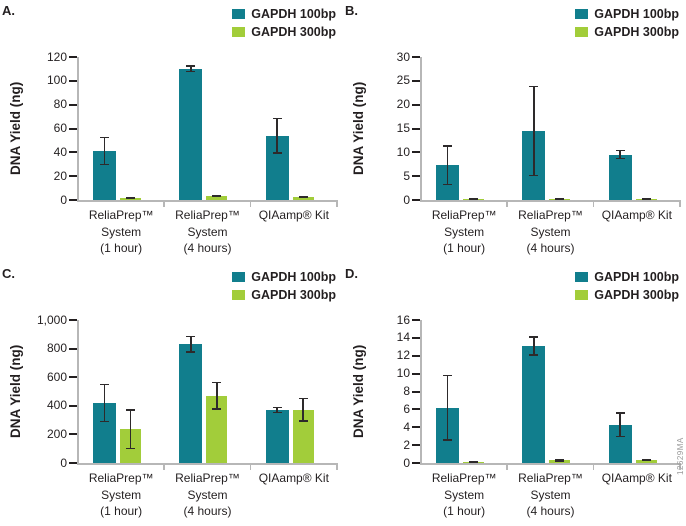 Image resolution: width=686 pixels, height=526 pixels. What do you see at coordinates (207, 201) in the screenshot?
I see `x-axis-line` at bounding box center [207, 201].